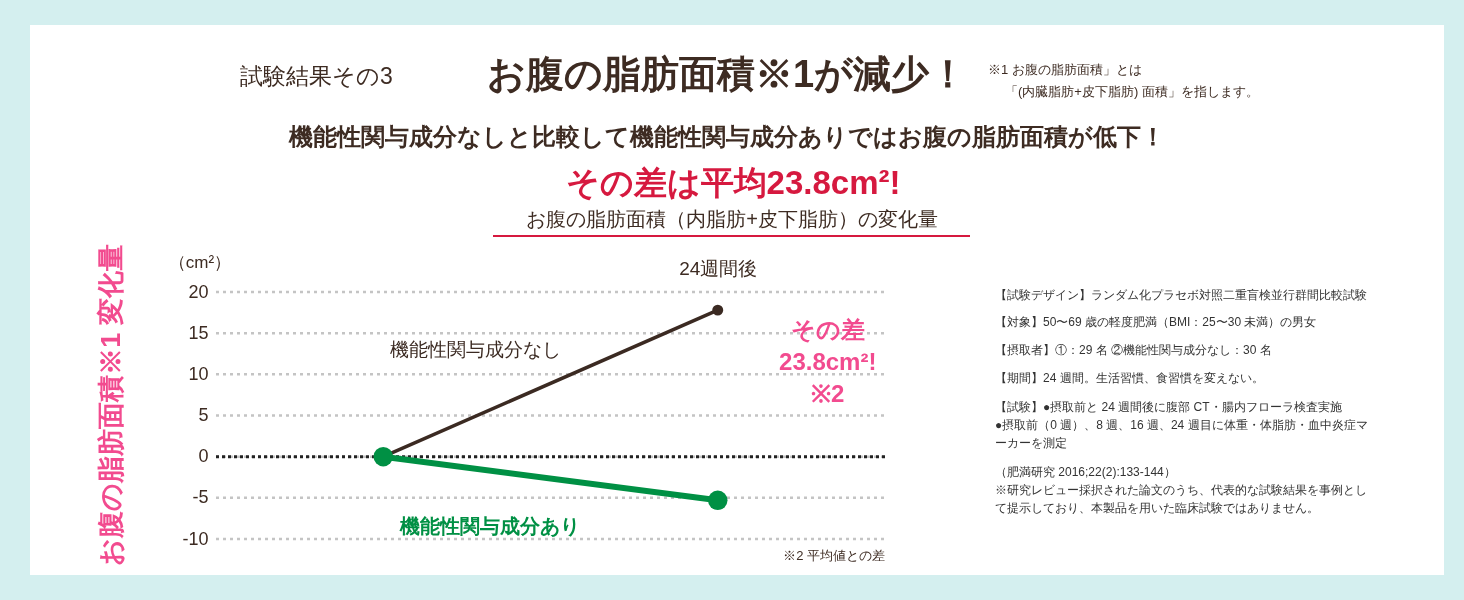 This screenshot has width=1464, height=600. What do you see at coordinates (1181, 490) in the screenshot?
I see `text: （肥満研究 2016;22(2):133-144） ※研究レビュー採択された論文のうち、代表的な試験結果を事例として提示しており、本製品を用いた臨床試験ではありません。` at bounding box center [1181, 490].